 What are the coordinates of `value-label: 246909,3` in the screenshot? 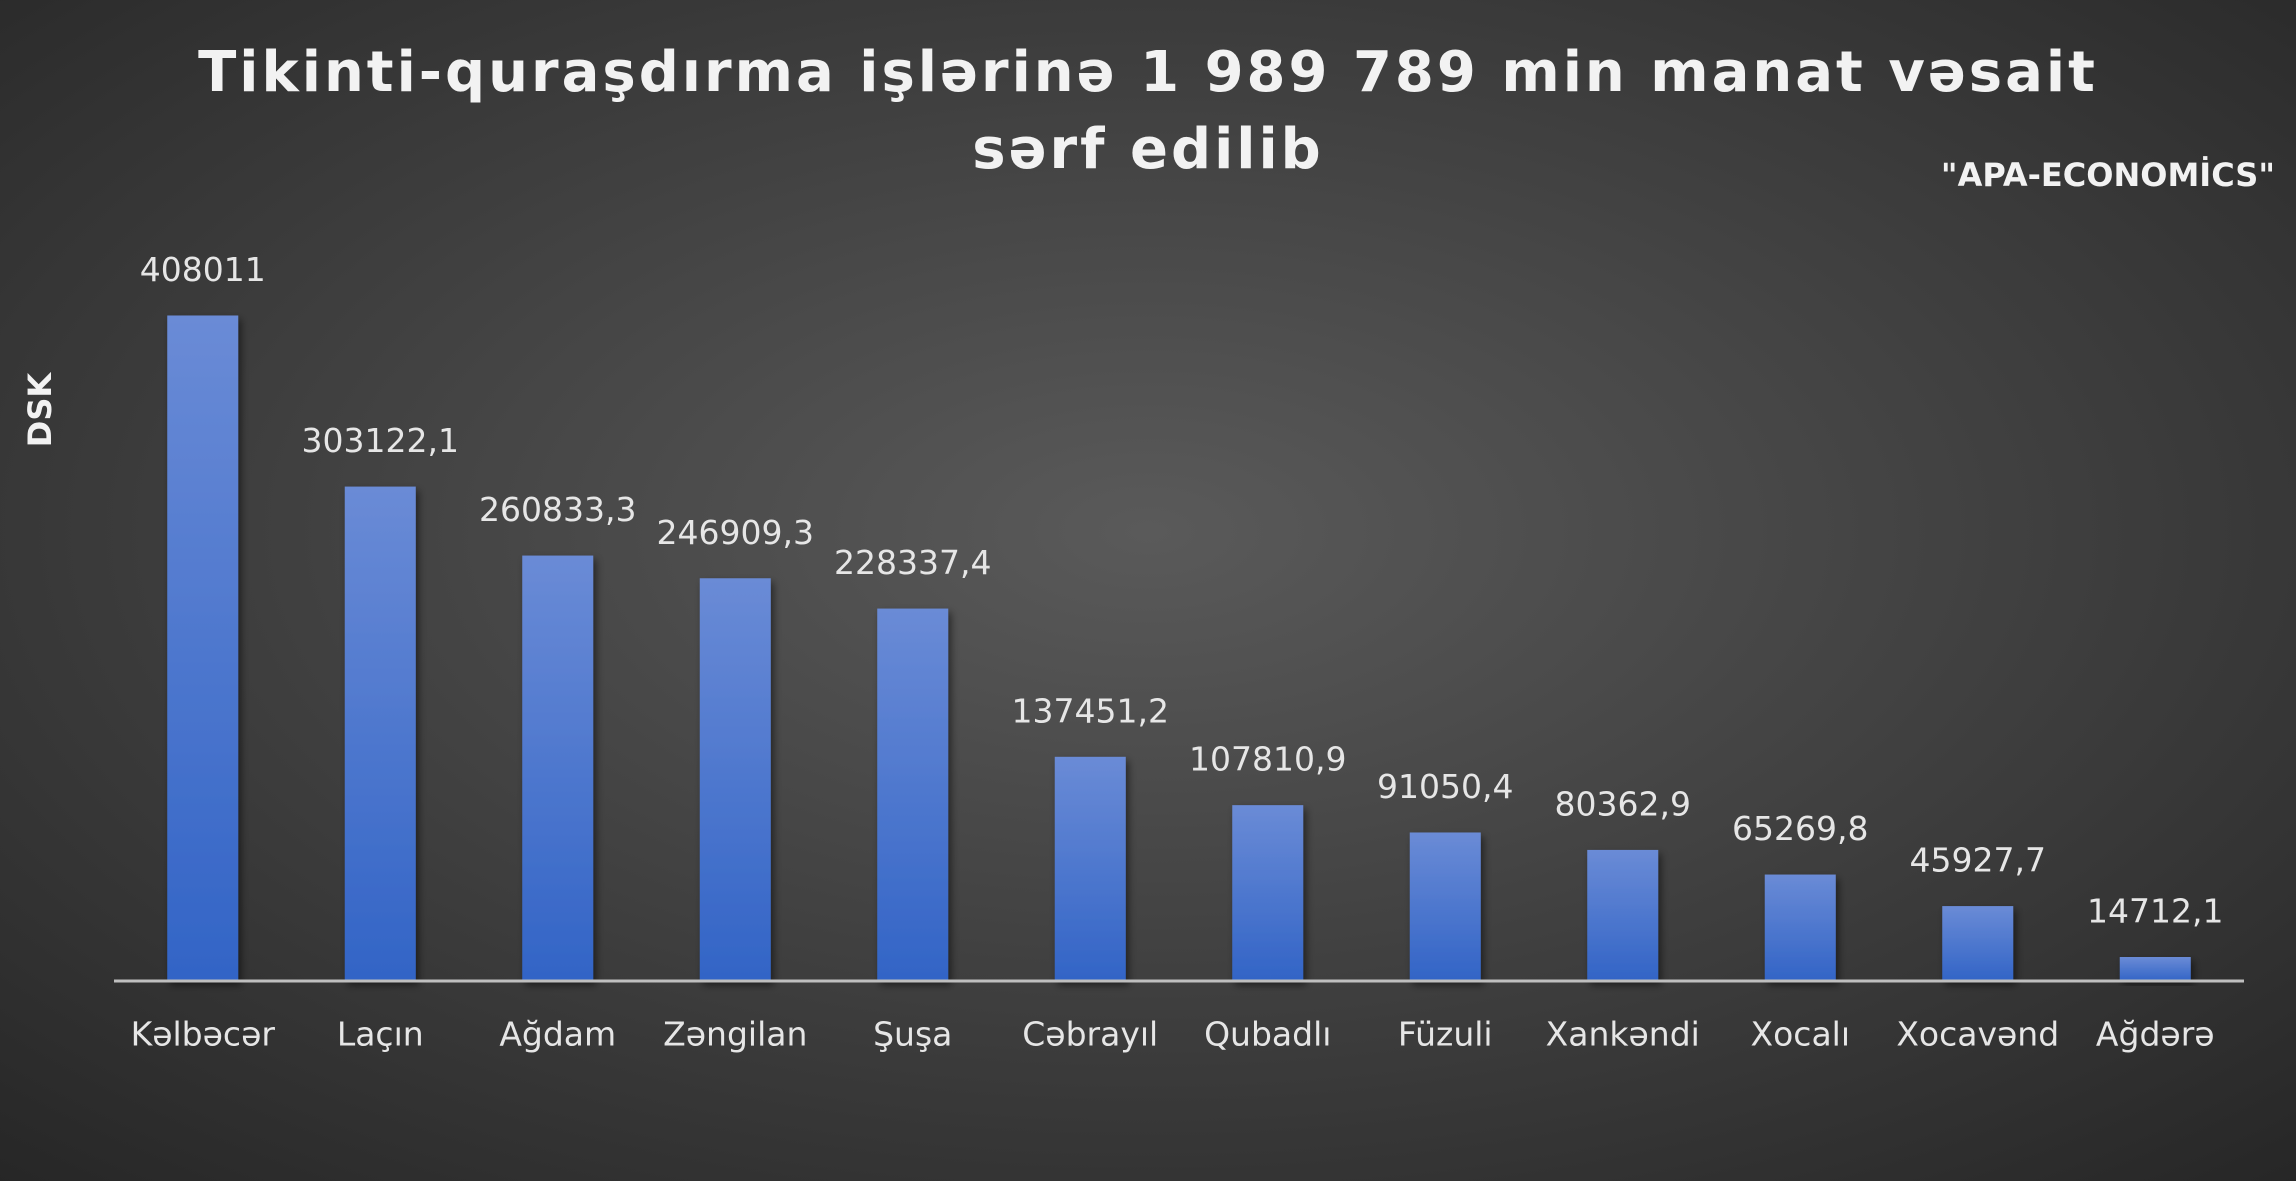 It's located at (735, 532).